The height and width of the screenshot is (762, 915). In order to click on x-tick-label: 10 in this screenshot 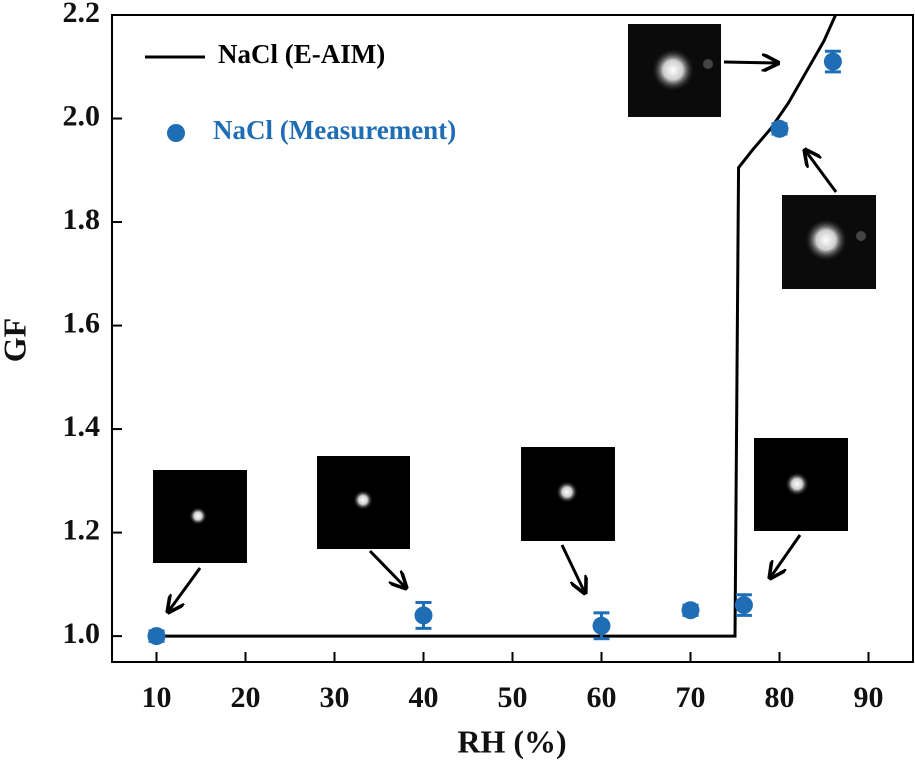, I will do `click(157, 697)`.